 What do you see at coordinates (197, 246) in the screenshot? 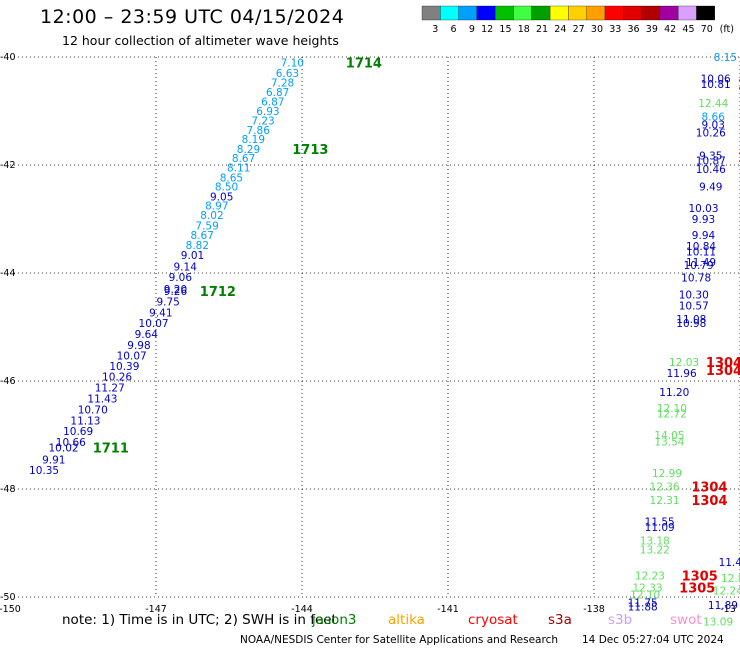
I see `swh-value-label: 8.82` at bounding box center [197, 246].